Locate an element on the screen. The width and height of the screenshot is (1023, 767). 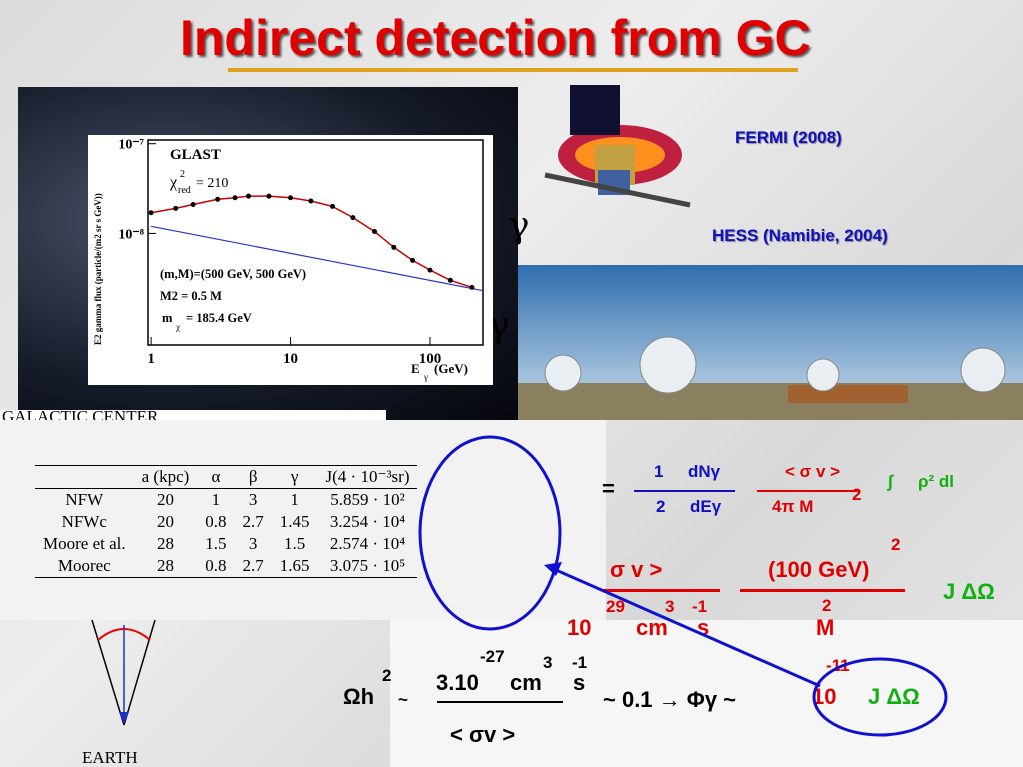
annotation: M2 = 0.5 M is located at coordinates (191, 296).